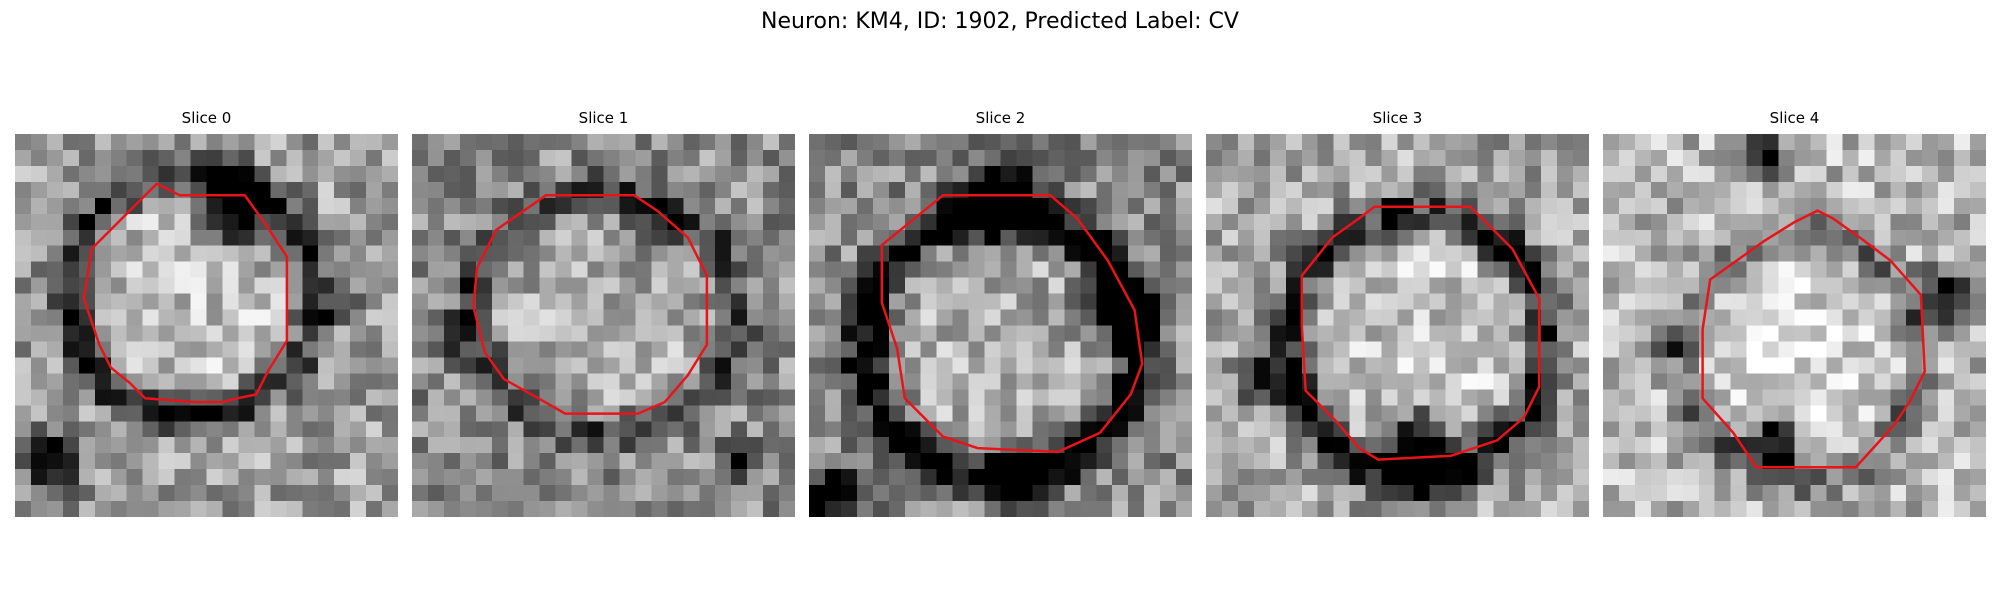 The image size is (2000, 600). What do you see at coordinates (206, 118) in the screenshot?
I see `slice-title-0: Slice 0` at bounding box center [206, 118].